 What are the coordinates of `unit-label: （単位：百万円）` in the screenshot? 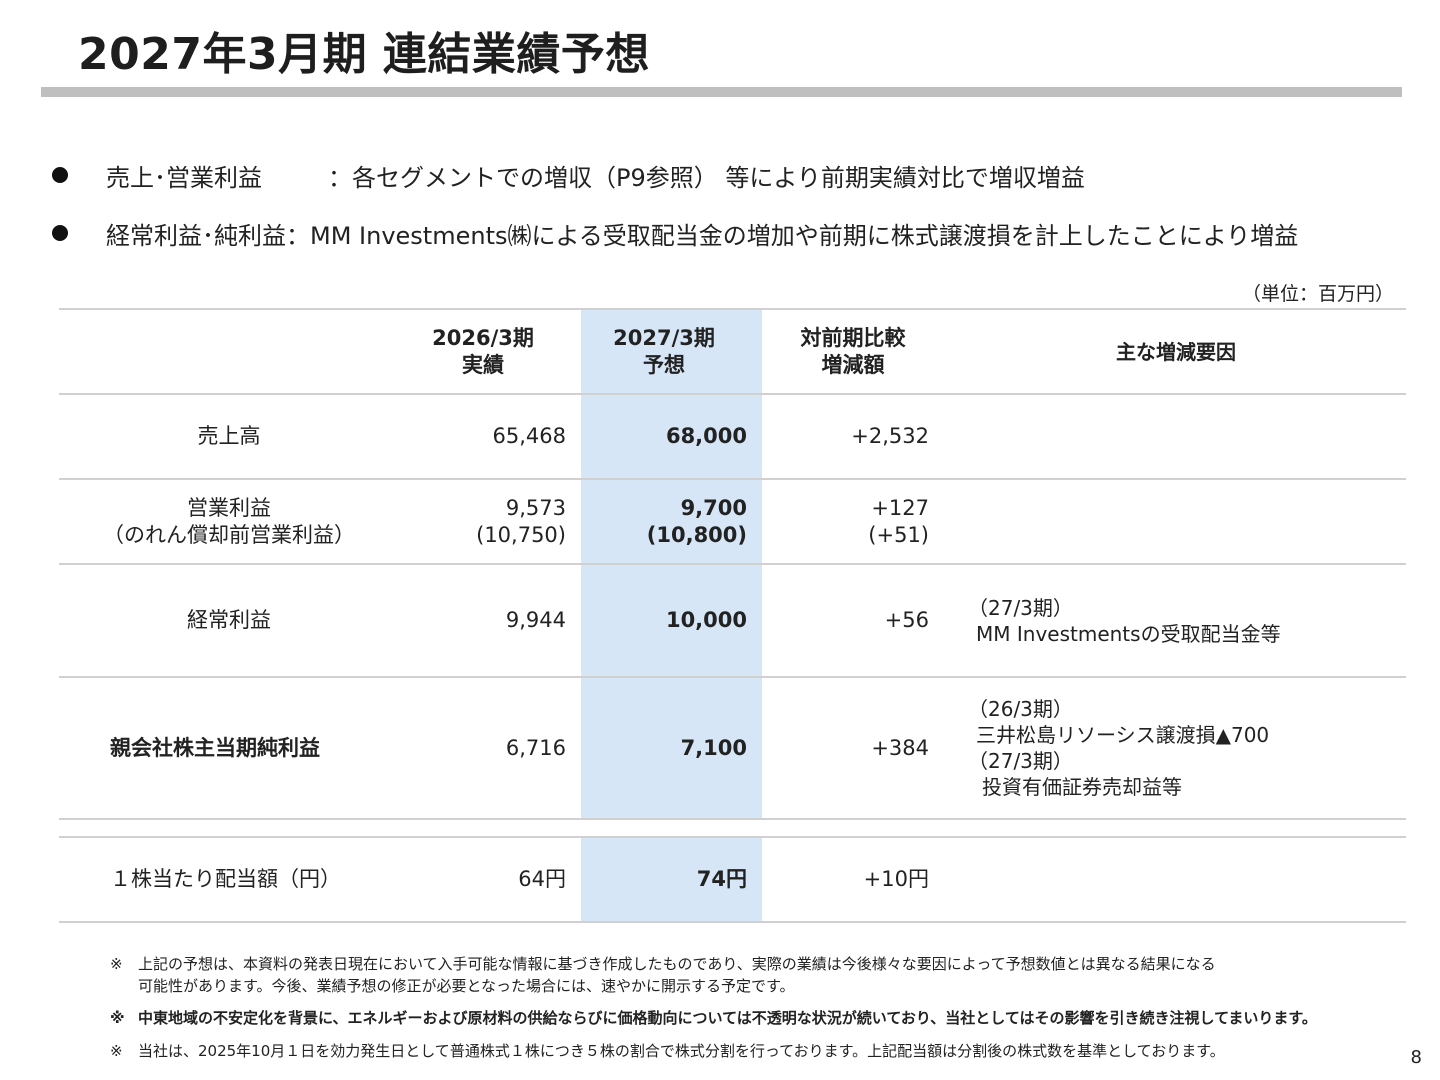 It's located at (1317, 294).